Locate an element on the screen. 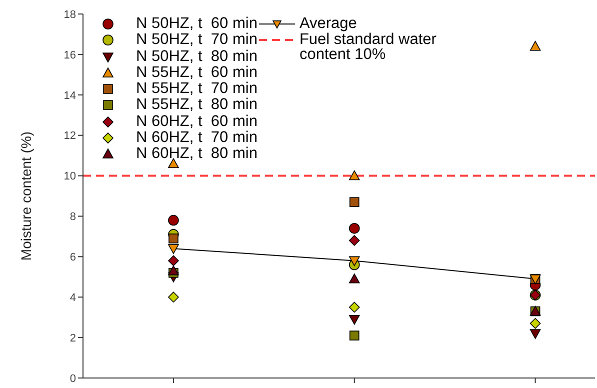 This screenshot has height=388, width=597. legend-label: N 60HZ, t 80 min is located at coordinates (197, 153).